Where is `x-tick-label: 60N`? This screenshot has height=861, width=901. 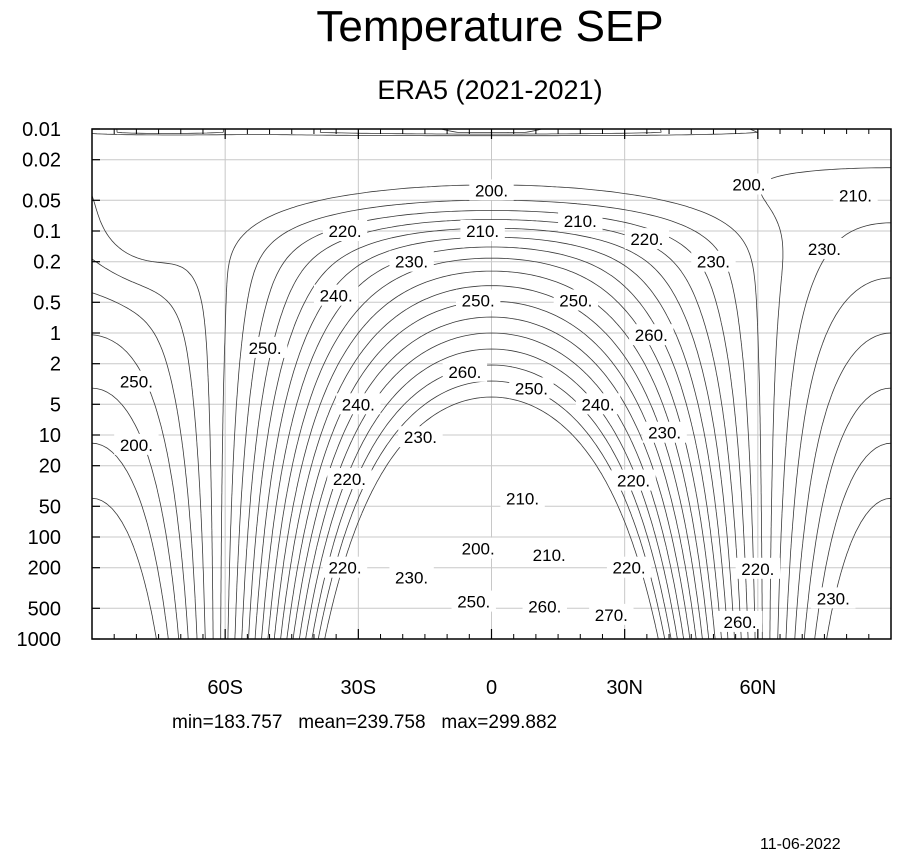 x-tick-label: 60N is located at coordinates (757, 688).